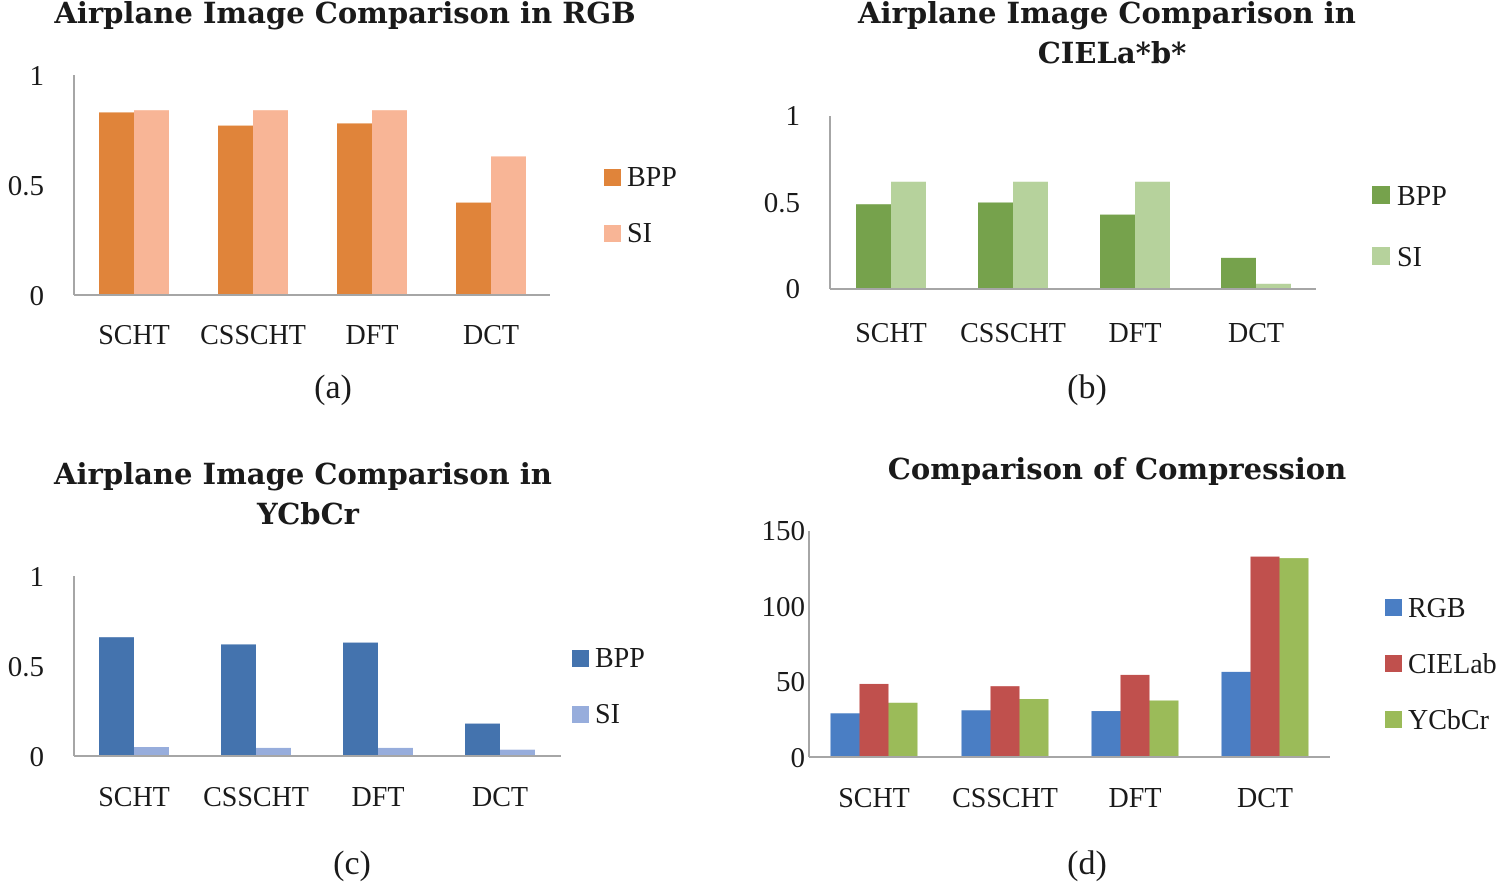 Image resolution: width=1500 pixels, height=890 pixels. What do you see at coordinates (1135, 715) in the screenshot?
I see `bar-cielab-dft` at bounding box center [1135, 715].